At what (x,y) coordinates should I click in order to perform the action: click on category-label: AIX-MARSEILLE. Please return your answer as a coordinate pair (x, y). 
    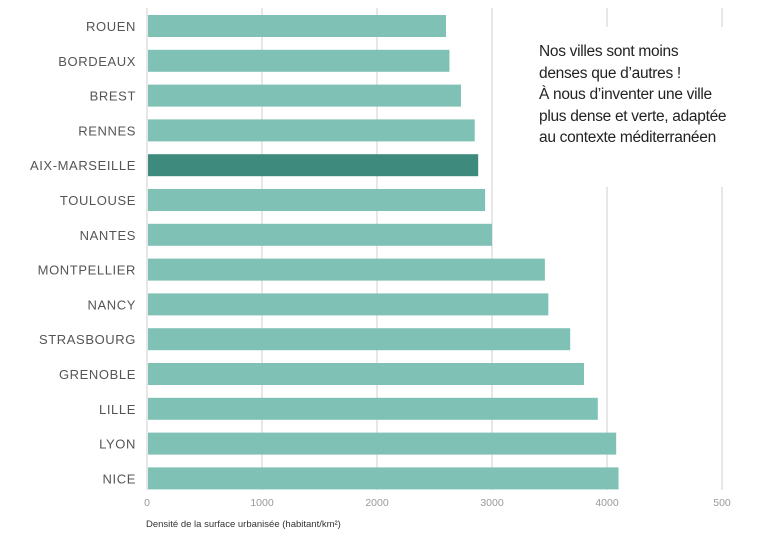
    Looking at the image, I should click on (83, 165).